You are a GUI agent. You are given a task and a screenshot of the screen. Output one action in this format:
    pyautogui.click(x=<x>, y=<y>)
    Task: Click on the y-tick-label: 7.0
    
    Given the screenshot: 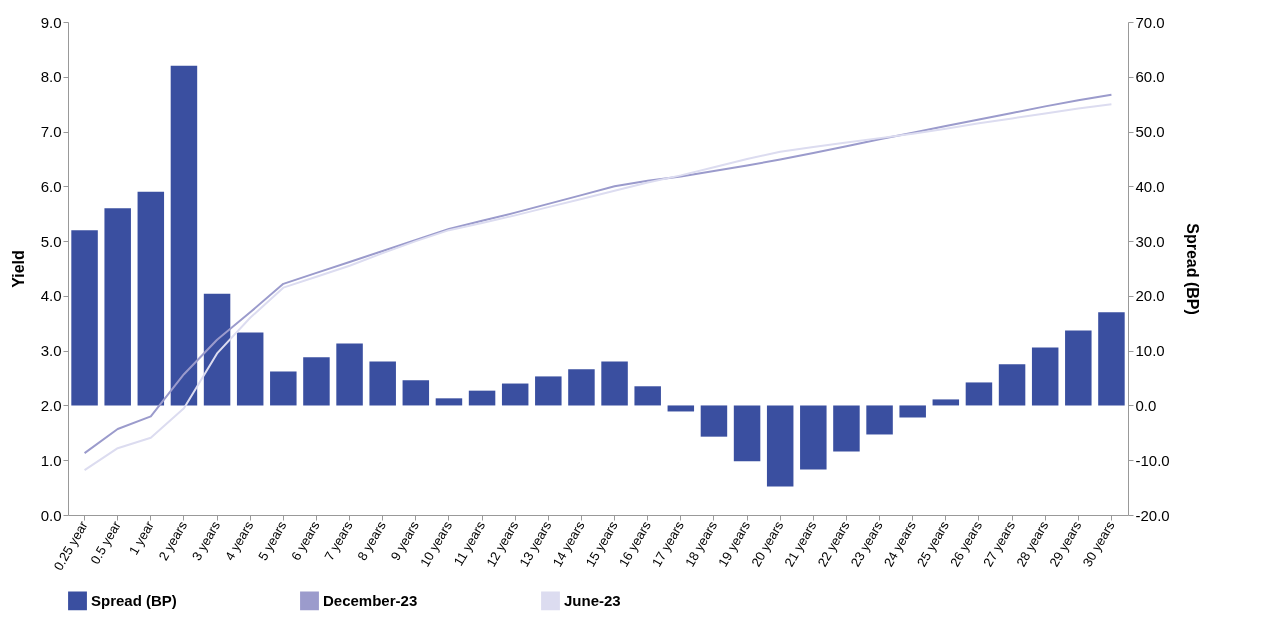 What is the action you would take?
    pyautogui.click(x=51, y=132)
    